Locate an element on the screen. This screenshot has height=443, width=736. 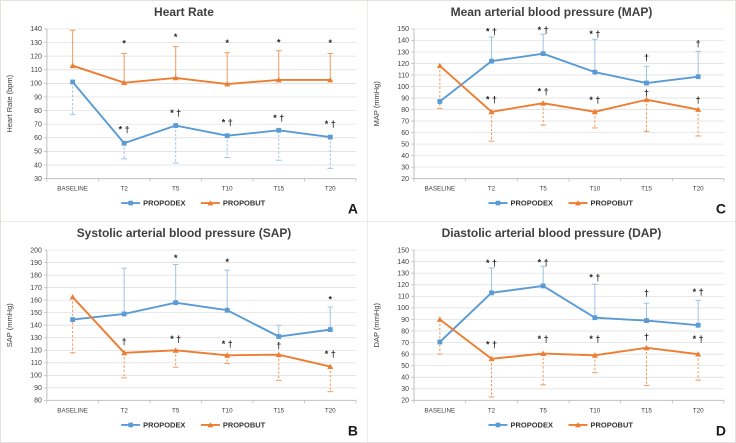
y-tick-label: 150 is located at coordinates (403, 29).